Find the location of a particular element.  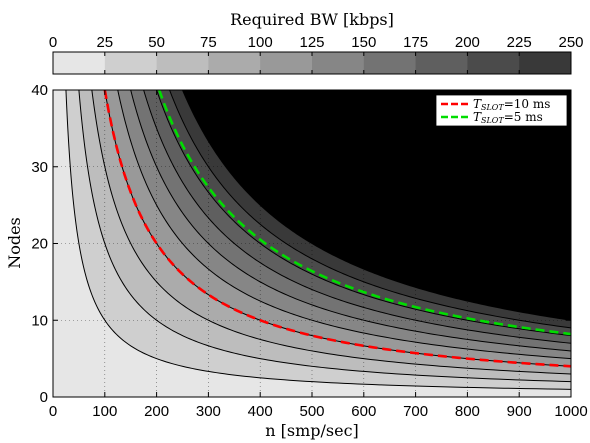

colorbar-tick-label: 250 is located at coordinates (570, 42).